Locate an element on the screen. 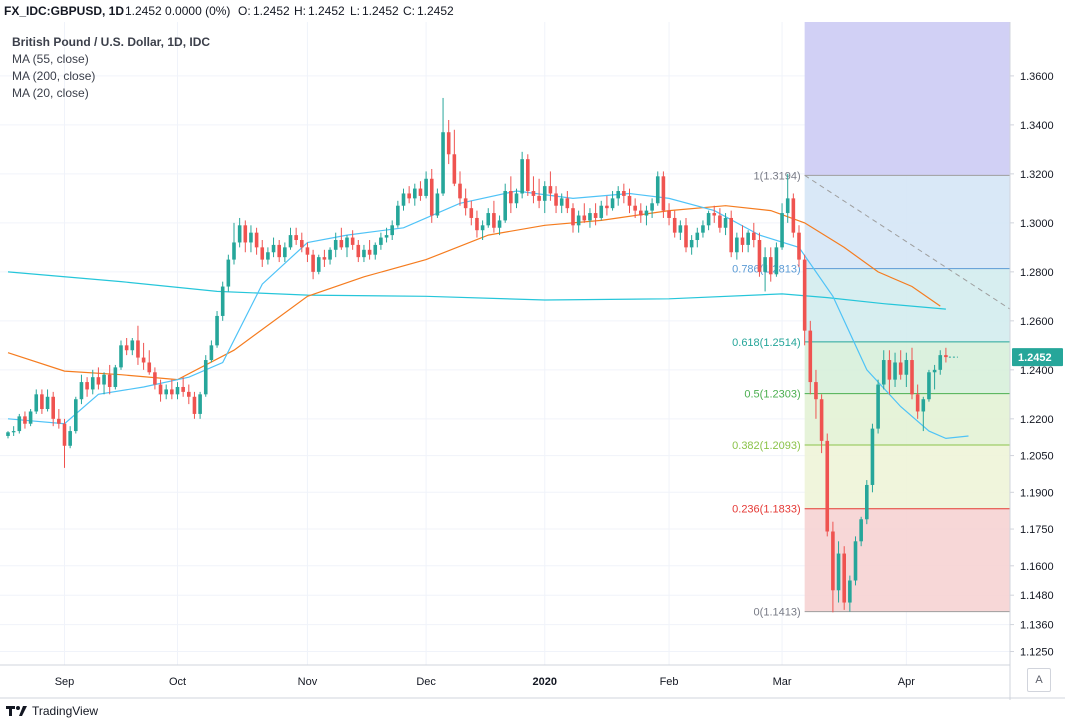  tradingview-logo-icon is located at coordinates (16, 711).